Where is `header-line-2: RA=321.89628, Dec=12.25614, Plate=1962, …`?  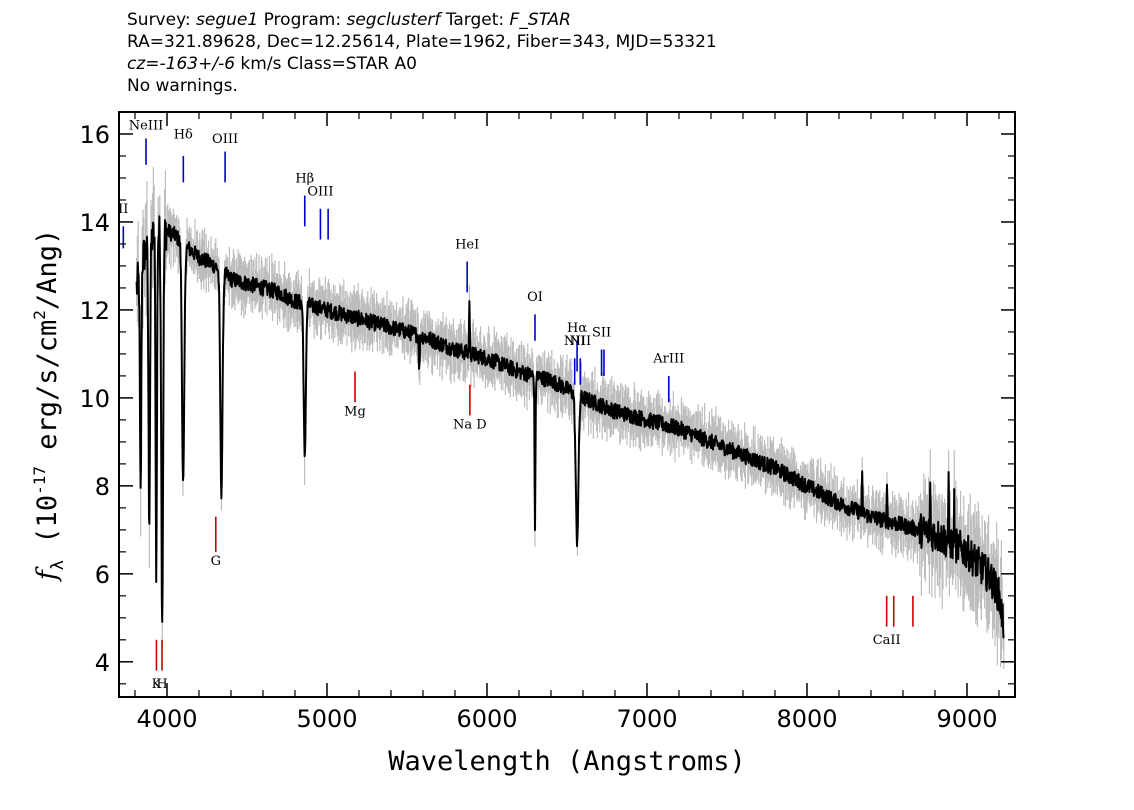 header-line-2: RA=321.89628, Dec=12.25614, Plate=1962, … is located at coordinates (422, 42).